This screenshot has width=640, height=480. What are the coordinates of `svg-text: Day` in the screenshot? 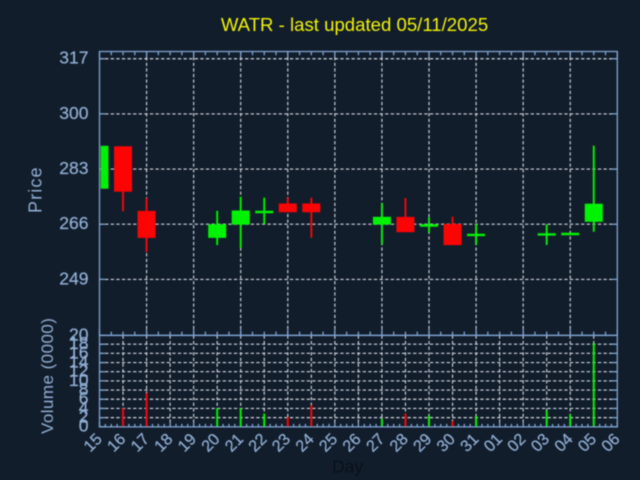 It's located at (347, 467).